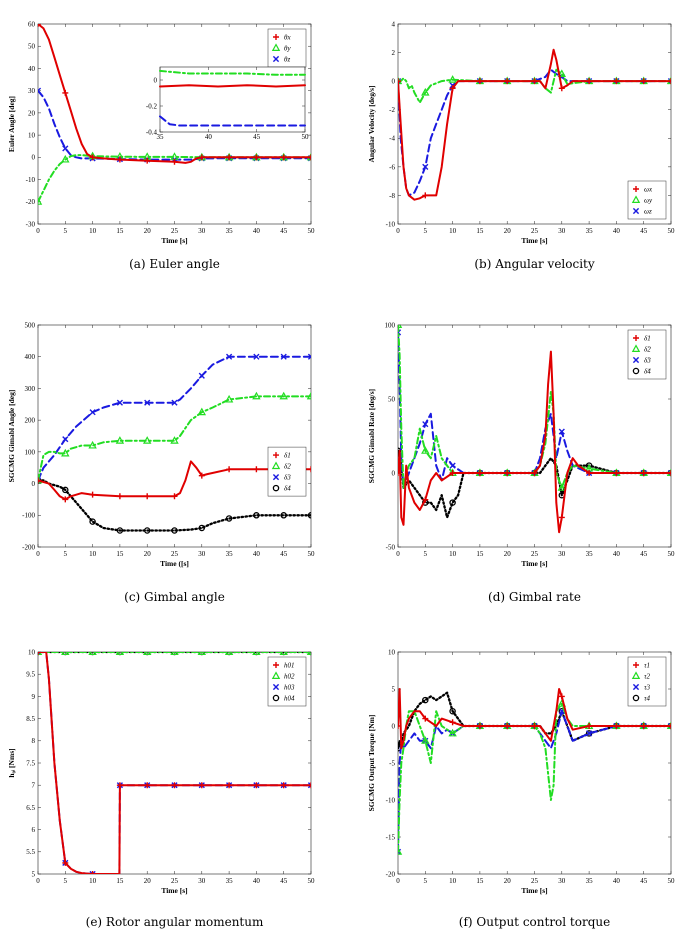 The height and width of the screenshot is (937, 682). I want to click on chart-f-x-tick-label: 15, so click(480, 881).